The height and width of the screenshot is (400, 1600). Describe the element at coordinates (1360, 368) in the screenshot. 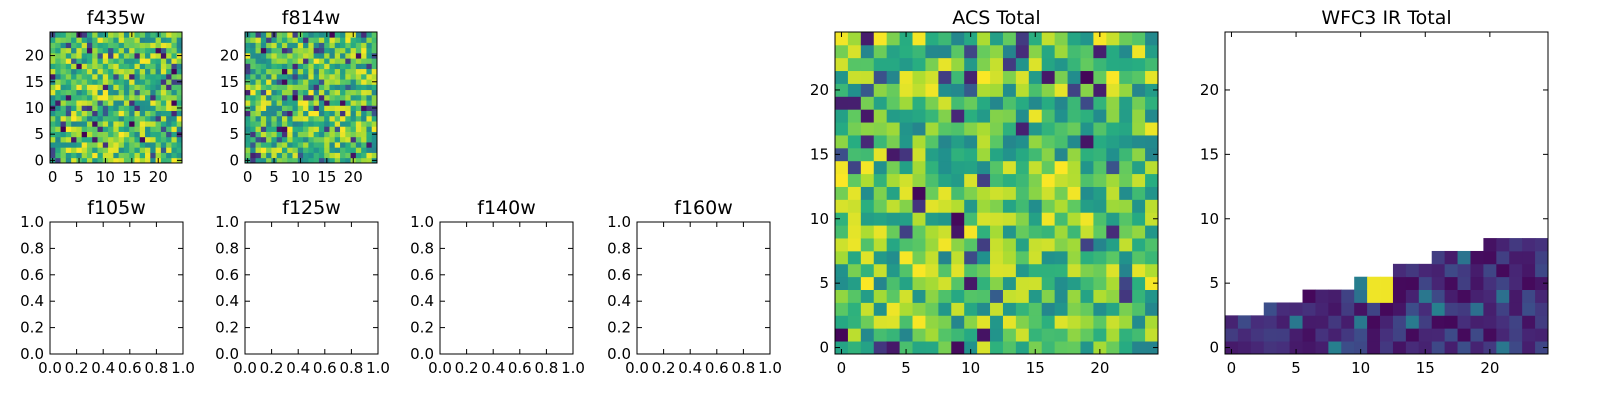

I see `x-tick-label: 10` at that location.